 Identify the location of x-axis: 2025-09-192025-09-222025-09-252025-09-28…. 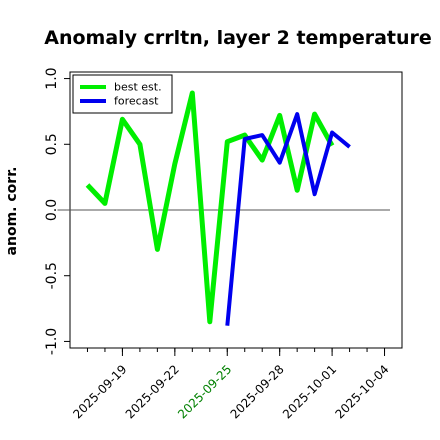
(231, 384).